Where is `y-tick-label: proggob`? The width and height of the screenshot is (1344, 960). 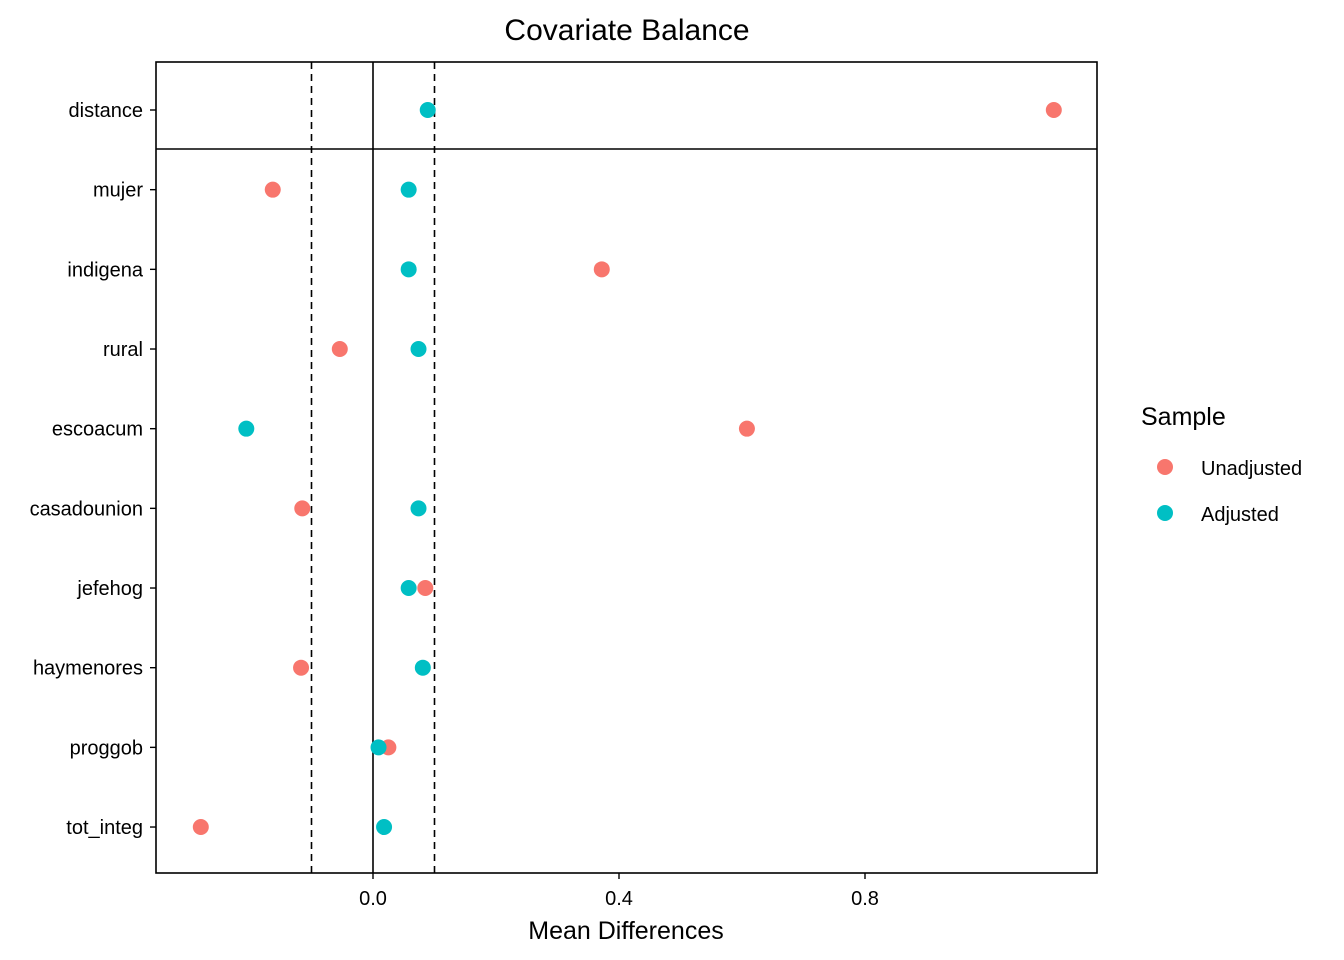 y-tick-label: proggob is located at coordinates (106, 748).